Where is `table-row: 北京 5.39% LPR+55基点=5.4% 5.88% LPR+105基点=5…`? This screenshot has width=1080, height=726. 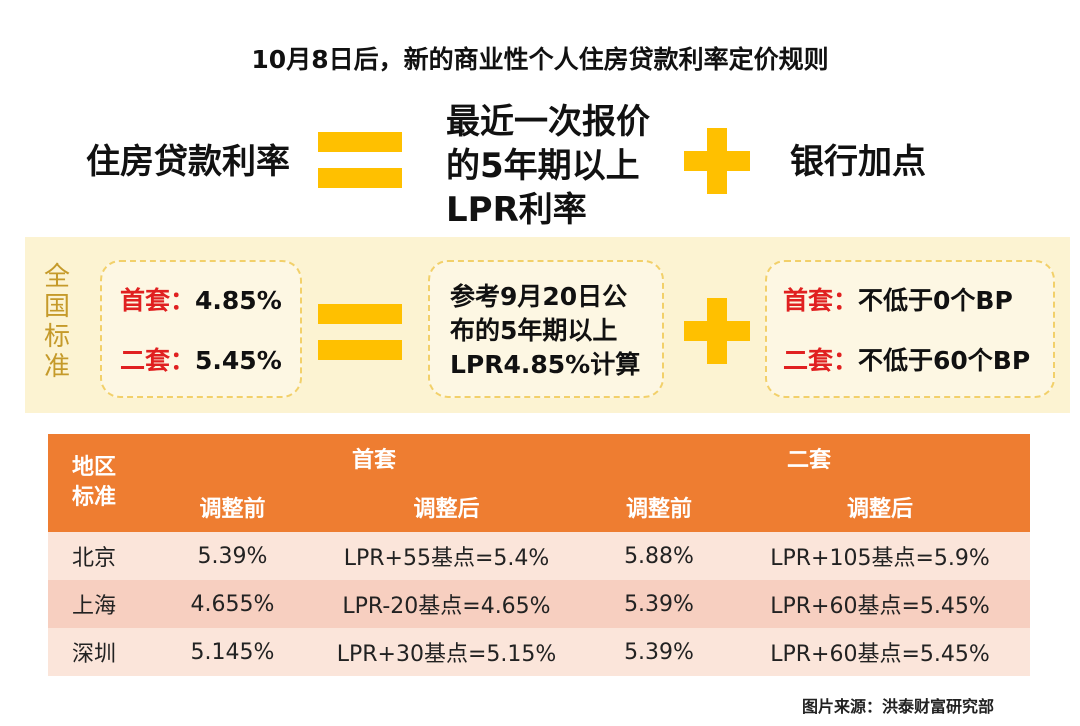
table-row: 北京 5.39% LPR+55基点=5.4% 5.88% LPR+105基点=5… is located at coordinates (539, 556).